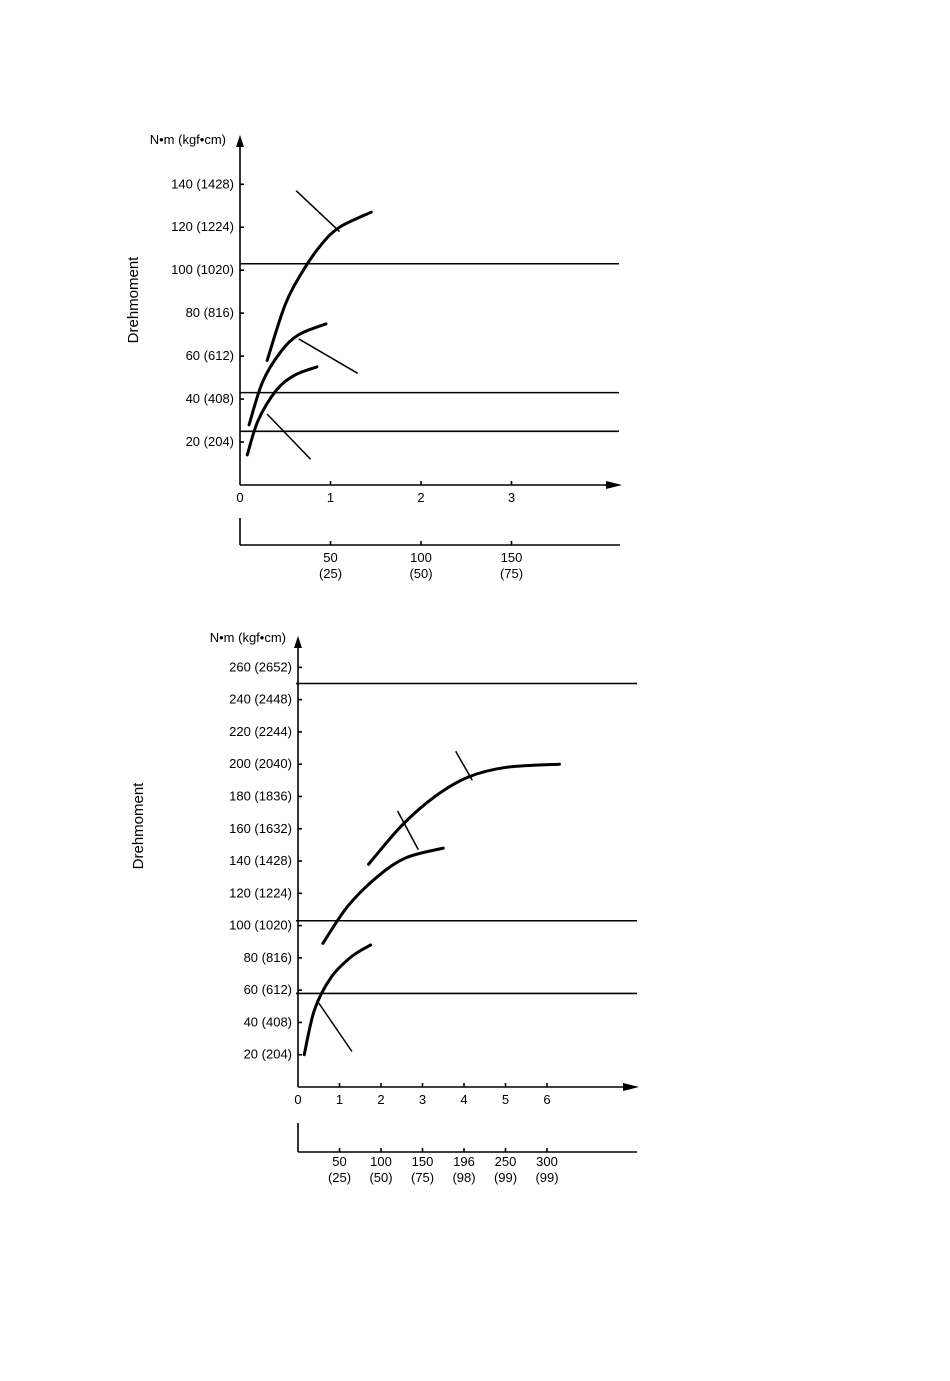  Describe the element at coordinates (463, 1099) in the screenshot. I see `x-tick-label: 4` at that location.